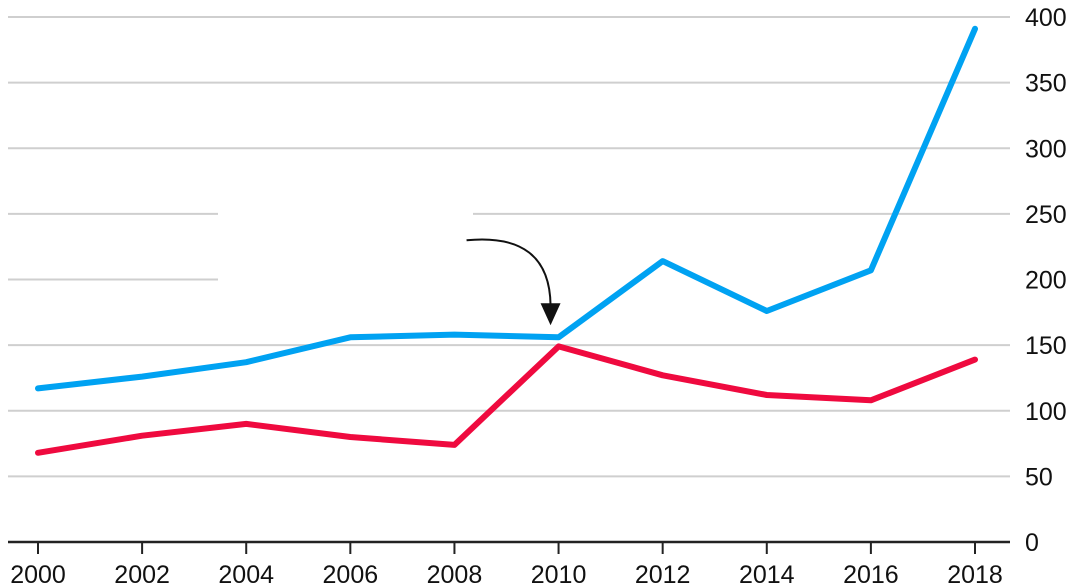 This screenshot has height=586, width=1080. Describe the element at coordinates (1046, 412) in the screenshot. I see `y-tick-label: 100` at that location.